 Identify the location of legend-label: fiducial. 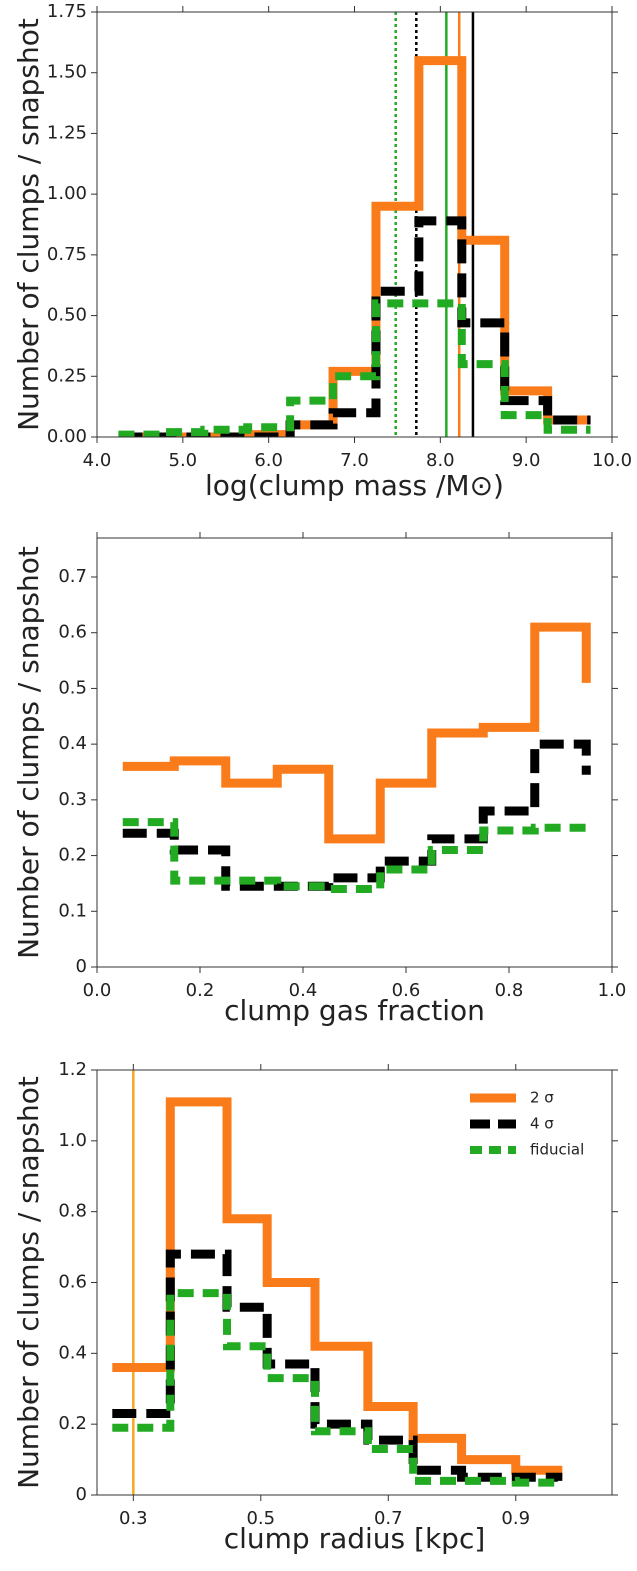
(557, 1150).